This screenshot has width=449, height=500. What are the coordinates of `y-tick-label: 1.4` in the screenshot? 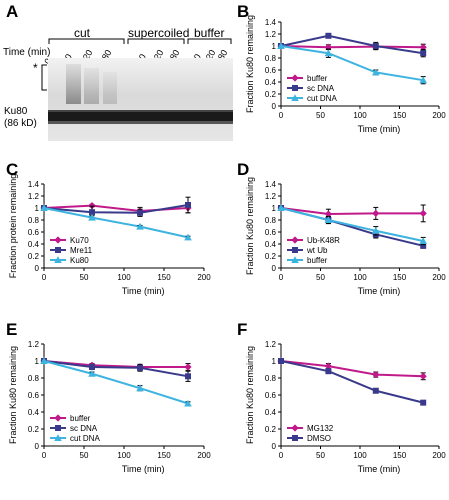 It's located at (34, 184).